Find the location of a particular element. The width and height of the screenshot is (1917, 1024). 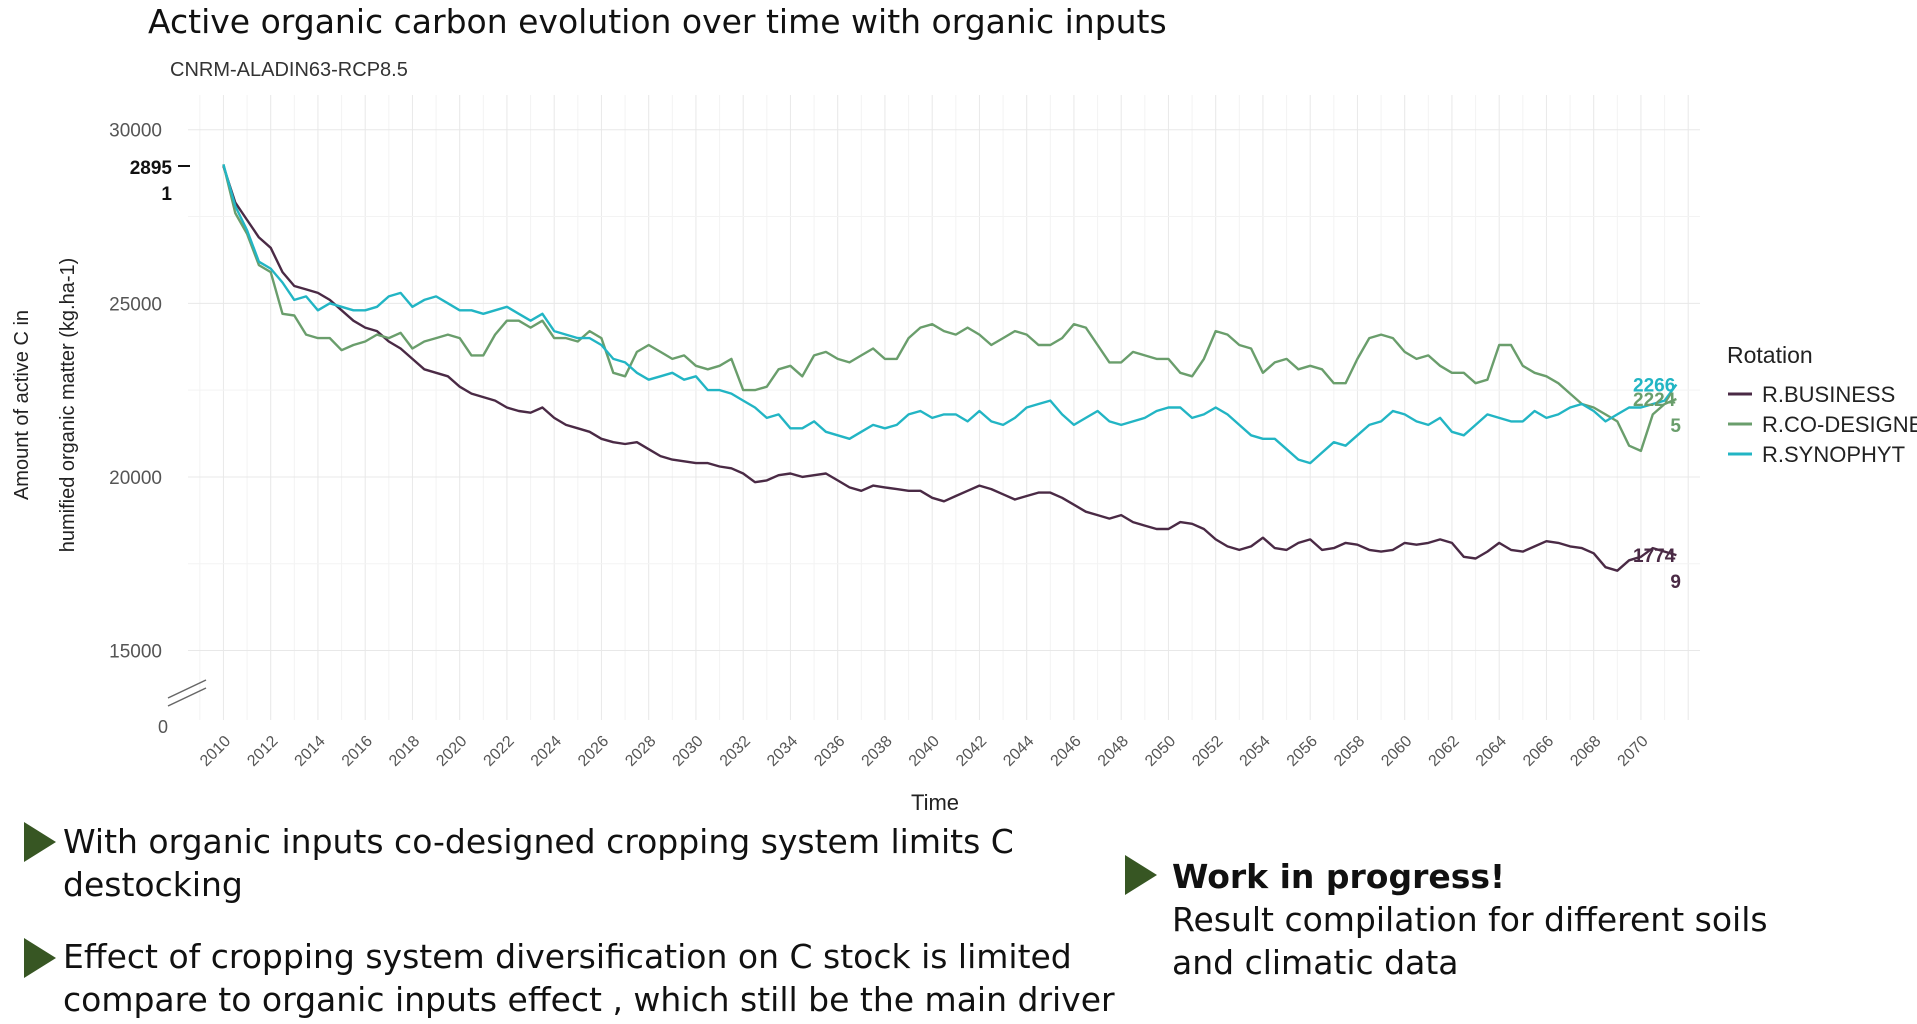

x-tick-label: 2048 is located at coordinates (1113, 751).